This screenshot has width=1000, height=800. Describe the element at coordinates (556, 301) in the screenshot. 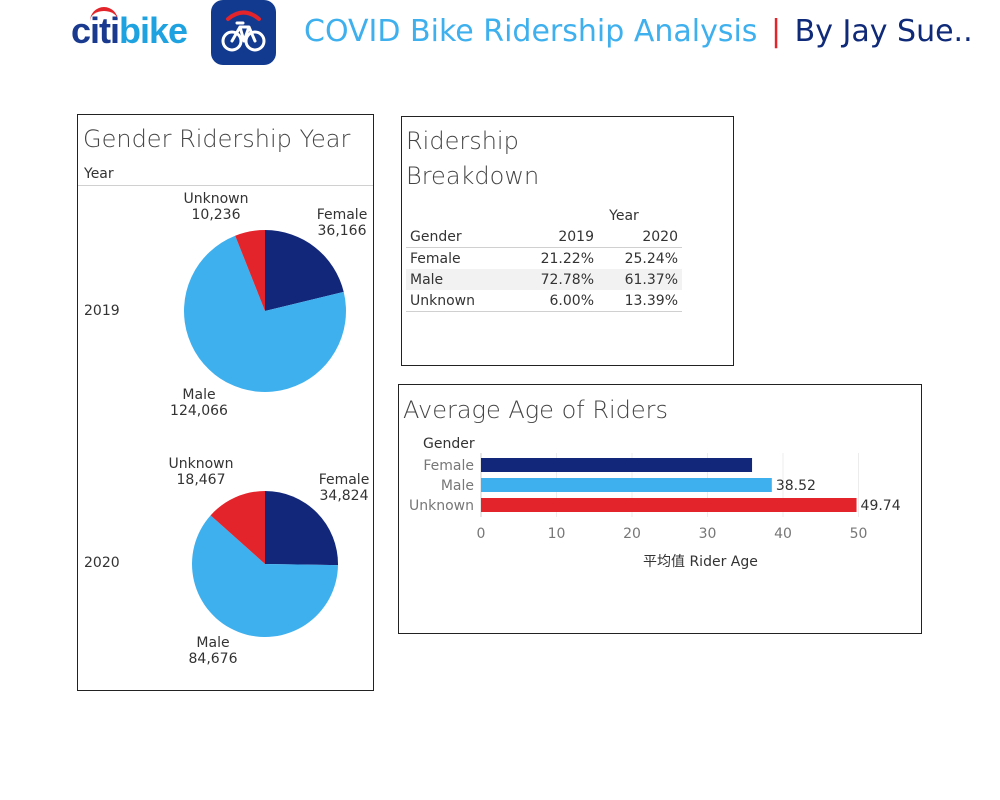

I see `table-cell: 6.00%` at that location.